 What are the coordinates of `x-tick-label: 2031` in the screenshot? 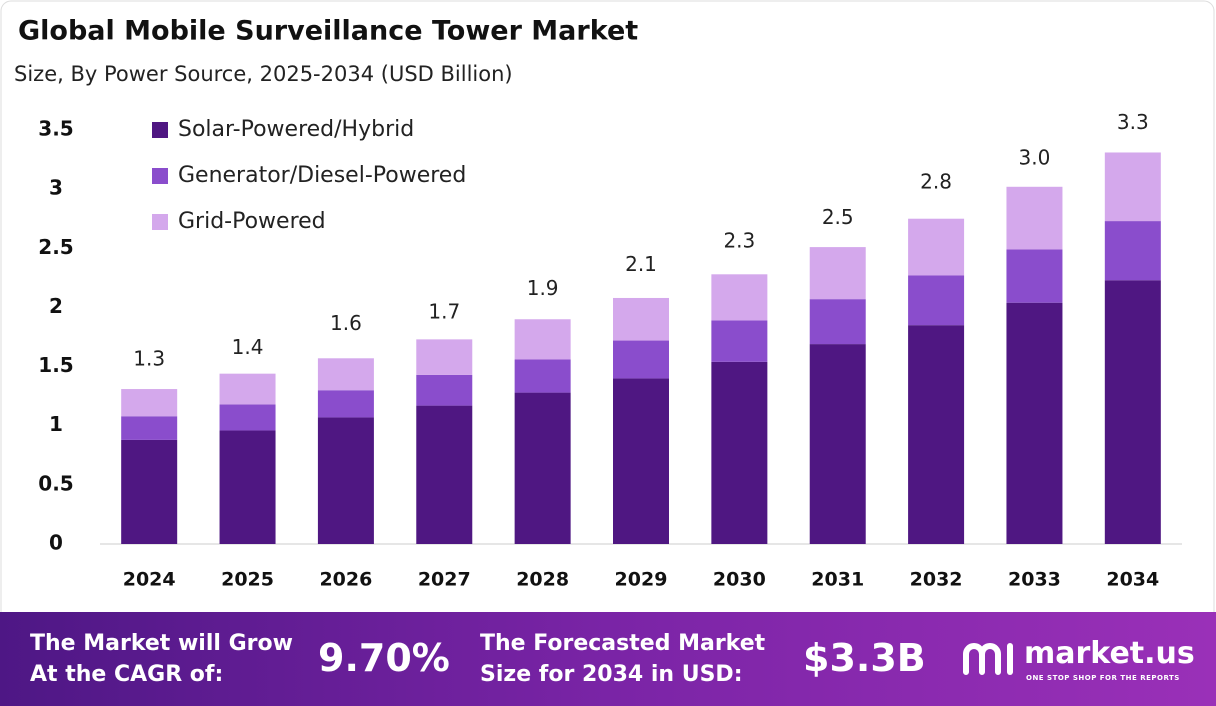 It's located at (837, 580).